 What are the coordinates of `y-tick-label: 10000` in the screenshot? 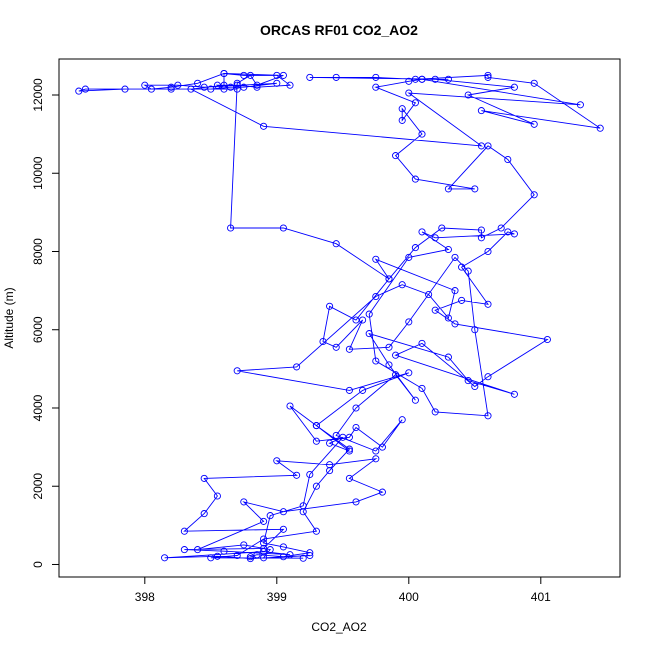 It's located at (38, 173).